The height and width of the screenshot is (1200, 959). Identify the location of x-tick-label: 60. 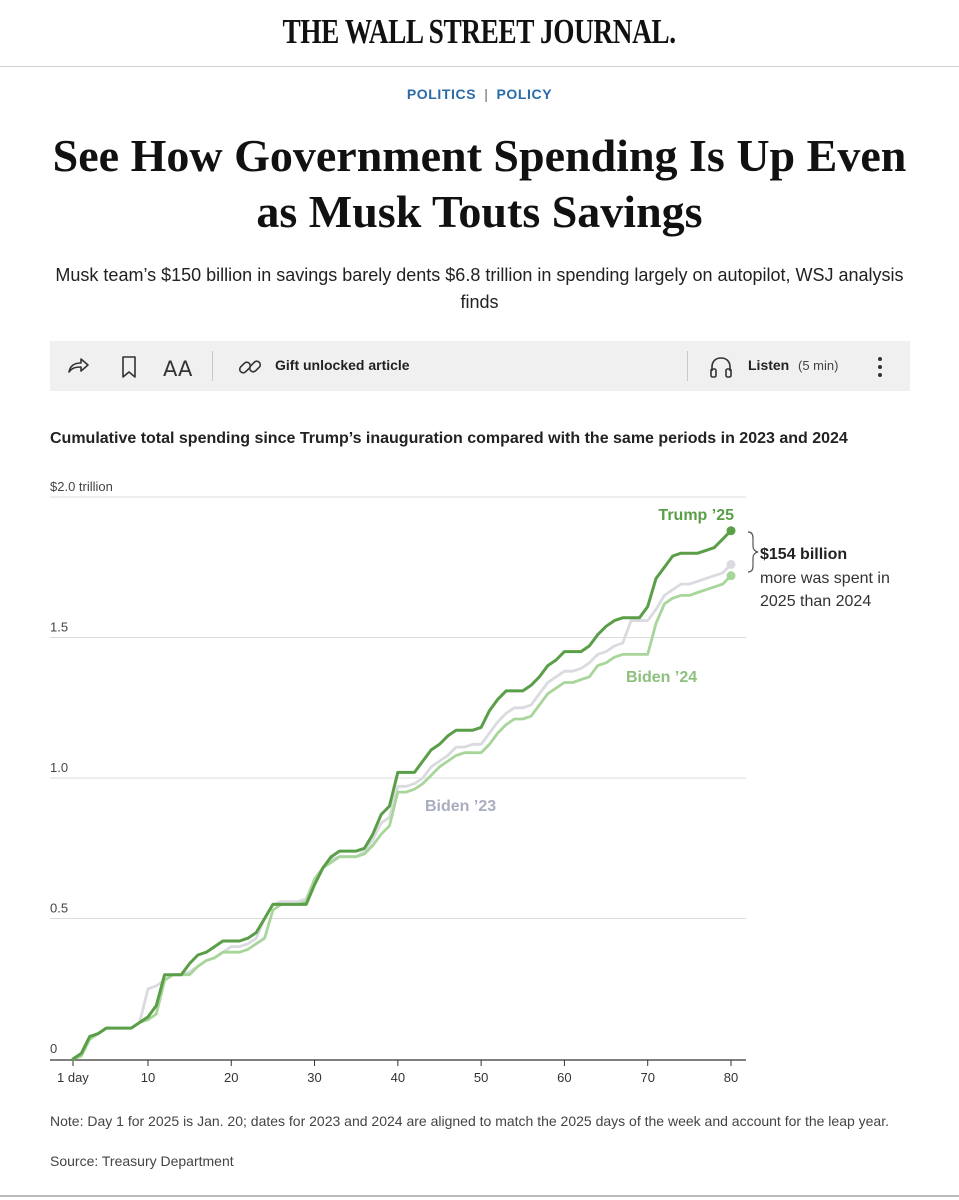
(564, 1077).